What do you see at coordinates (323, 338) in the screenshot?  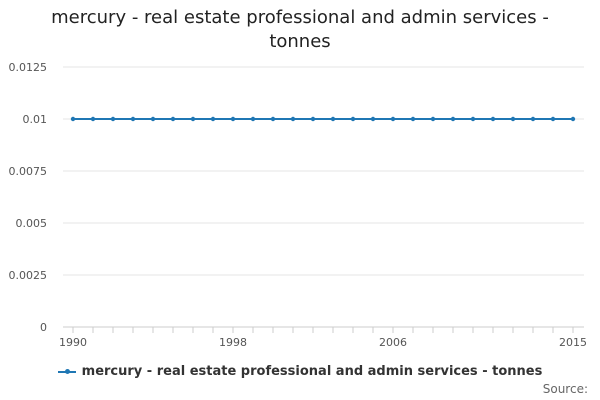 I see `x-axis: 1990 1998 2006 2015` at bounding box center [323, 338].